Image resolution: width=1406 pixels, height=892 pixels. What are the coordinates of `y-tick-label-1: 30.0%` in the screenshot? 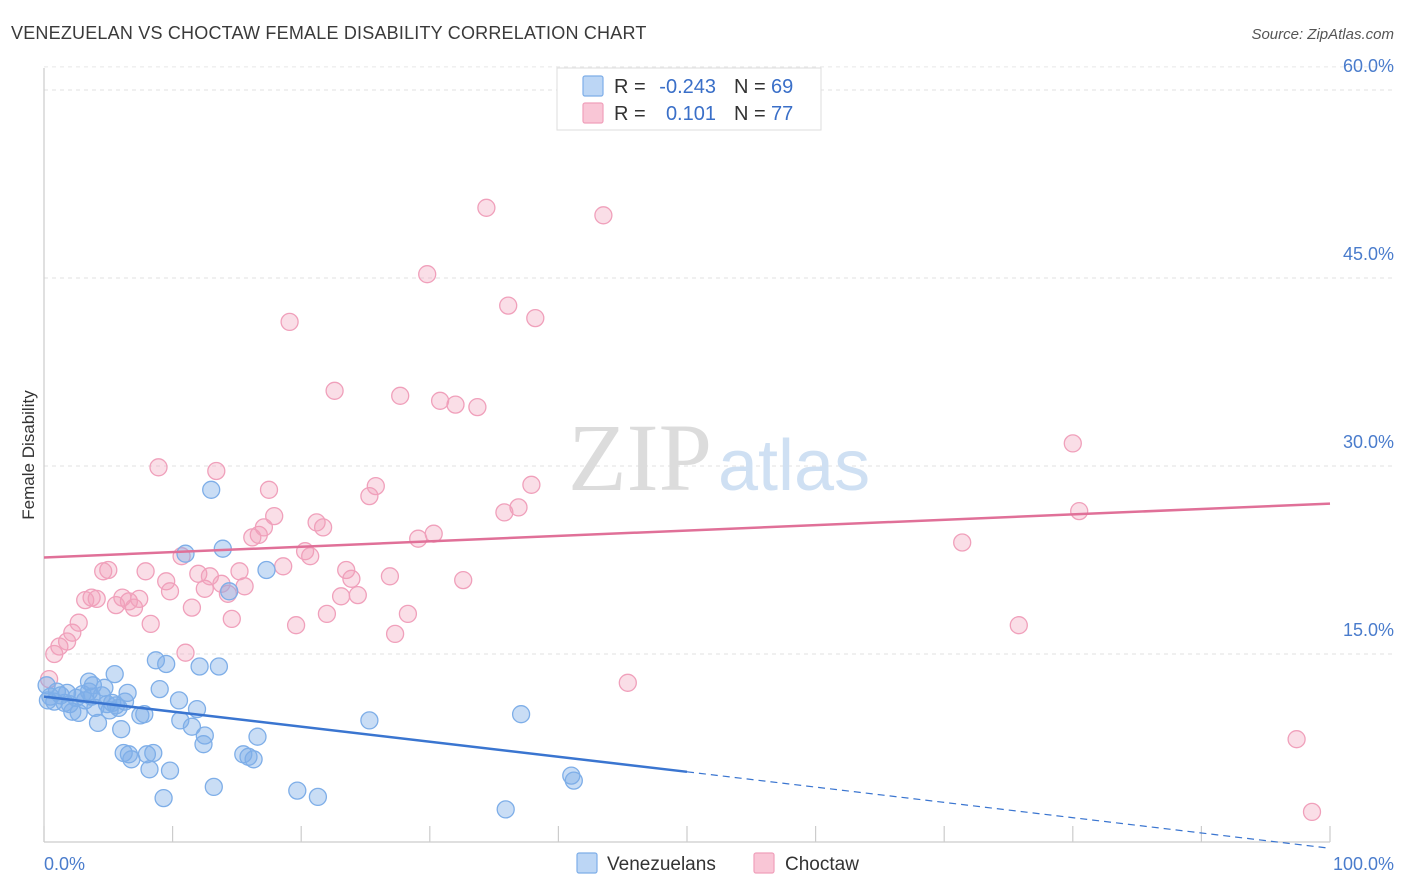 It's located at (1368, 442).